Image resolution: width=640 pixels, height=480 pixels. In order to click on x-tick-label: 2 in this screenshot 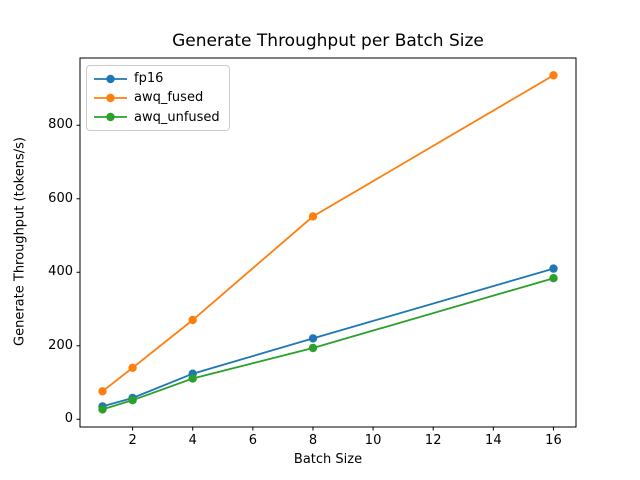, I will do `click(132, 440)`.